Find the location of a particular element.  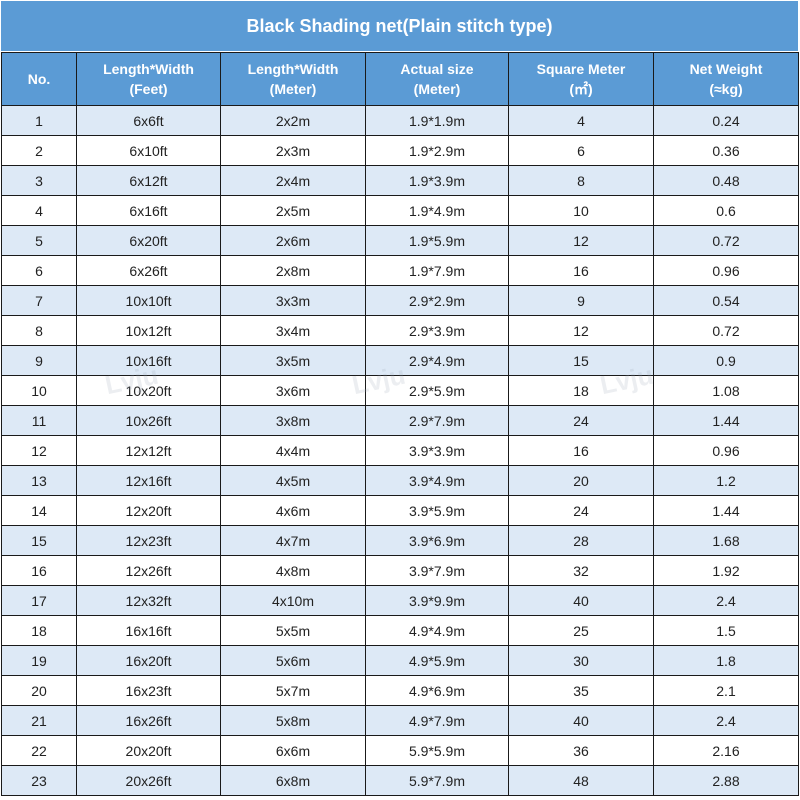

table-cell: 0.9 is located at coordinates (726, 360).